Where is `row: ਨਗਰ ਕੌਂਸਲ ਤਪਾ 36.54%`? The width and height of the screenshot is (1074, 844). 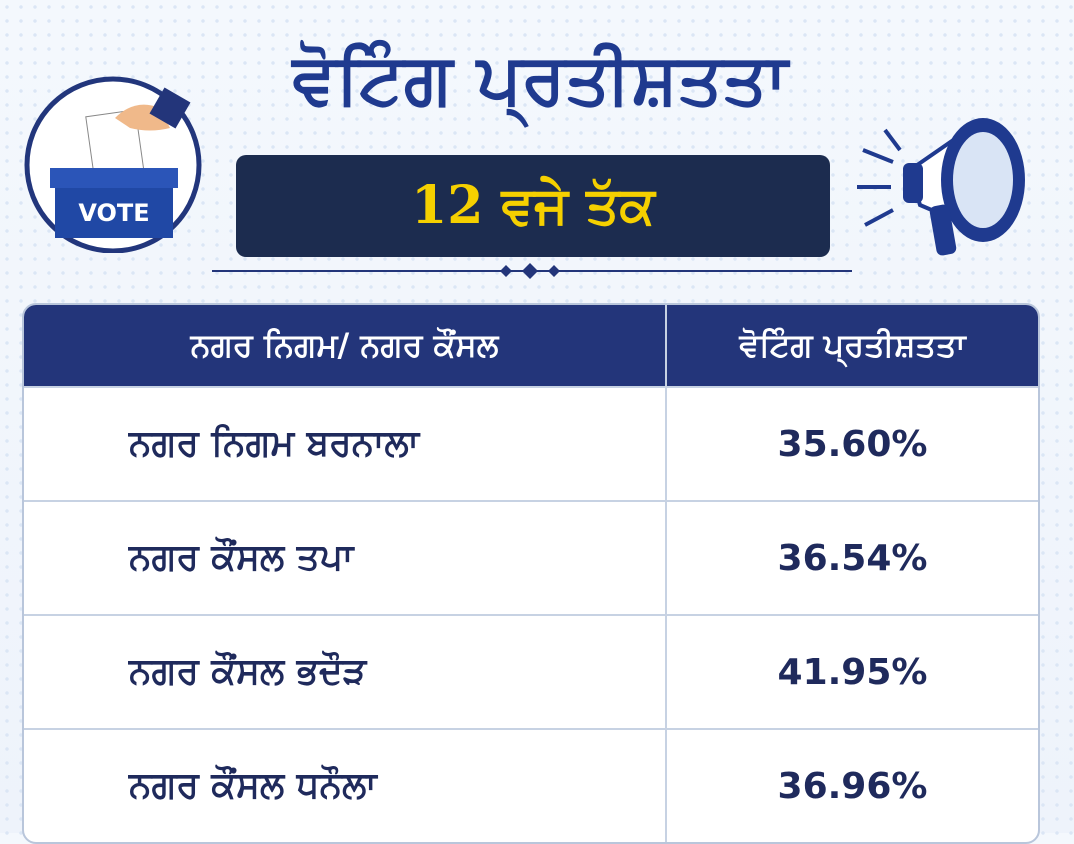 row: ਨਗਰ ਕੌਂਸਲ ਤਪਾ 36.54% is located at coordinates (531, 557).